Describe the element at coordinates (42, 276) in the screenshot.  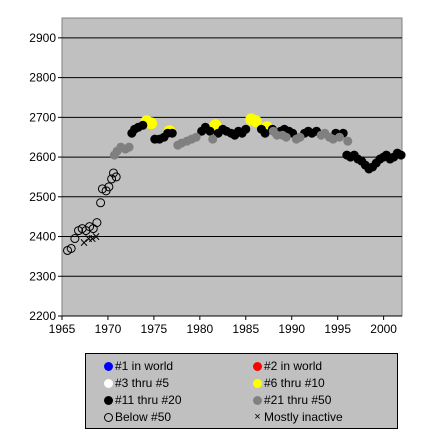
I see `y-tick-label: 2300` at that location.